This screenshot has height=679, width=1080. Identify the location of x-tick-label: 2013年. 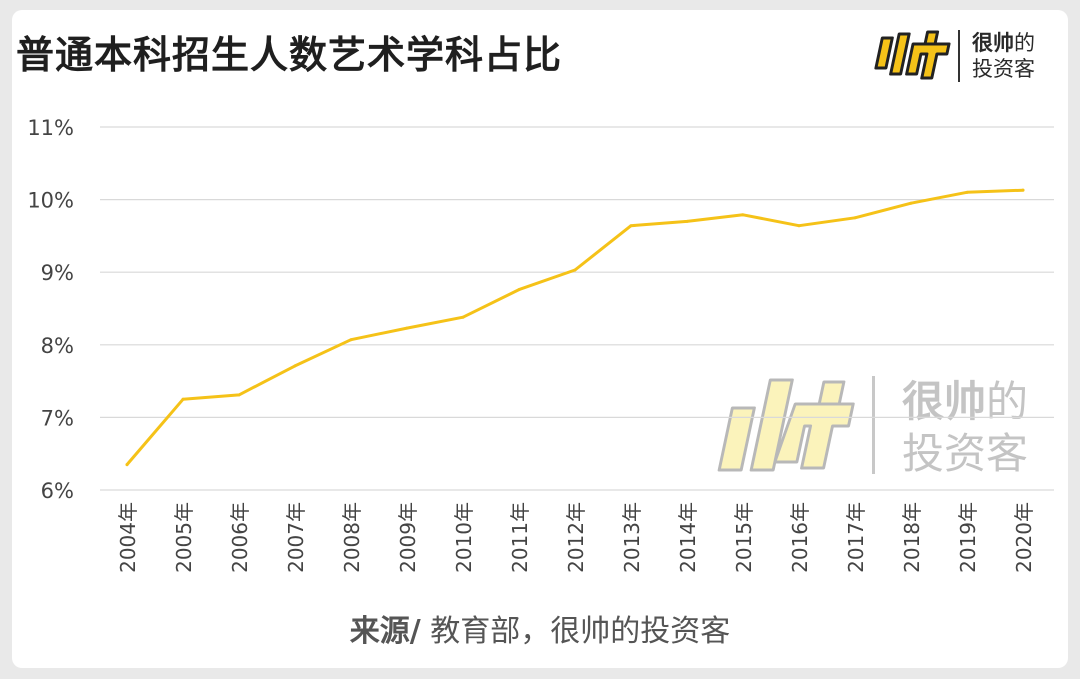
(632, 537).